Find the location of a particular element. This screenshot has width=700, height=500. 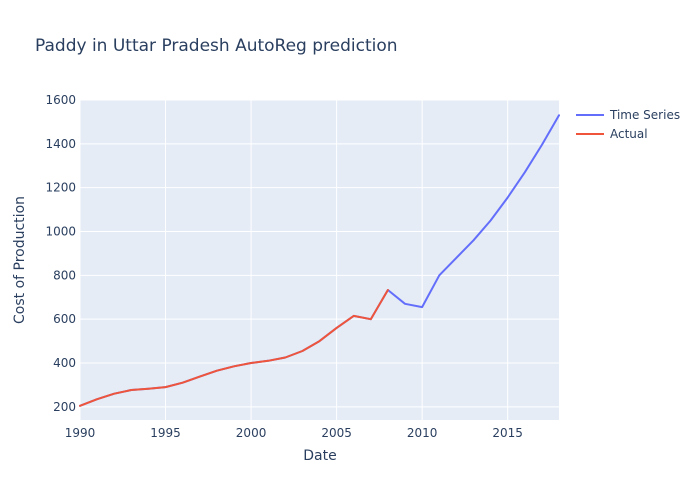

legend-label: Time Series is located at coordinates (644, 115).